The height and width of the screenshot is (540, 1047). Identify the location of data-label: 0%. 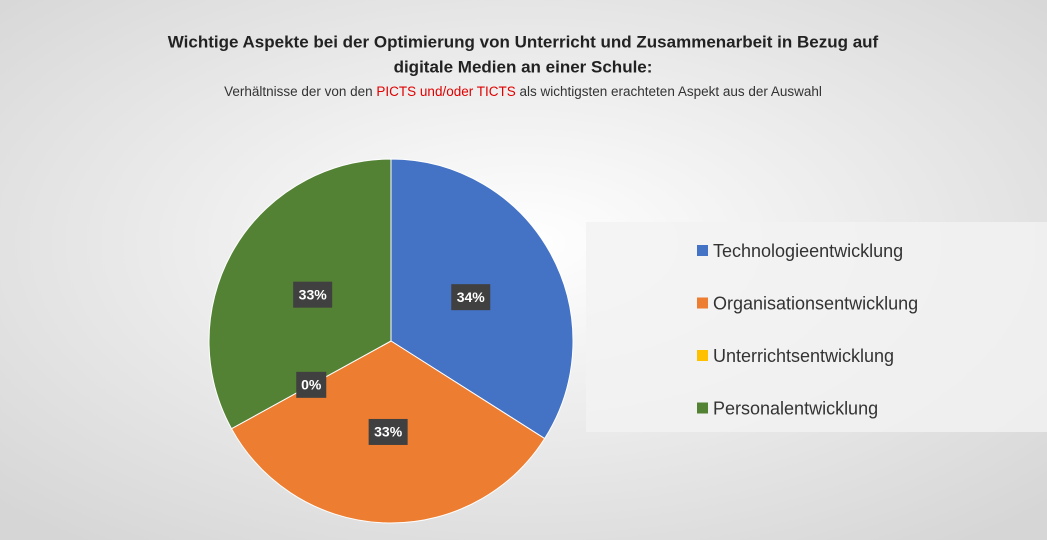
(311, 385).